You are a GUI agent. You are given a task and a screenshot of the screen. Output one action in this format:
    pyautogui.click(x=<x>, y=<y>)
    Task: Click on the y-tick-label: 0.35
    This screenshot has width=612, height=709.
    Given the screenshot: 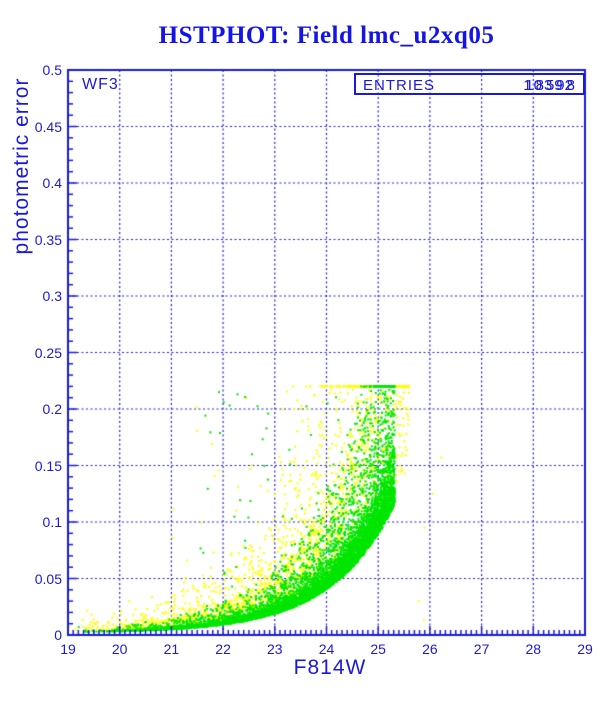 What is the action you would take?
    pyautogui.click(x=48, y=239)
    